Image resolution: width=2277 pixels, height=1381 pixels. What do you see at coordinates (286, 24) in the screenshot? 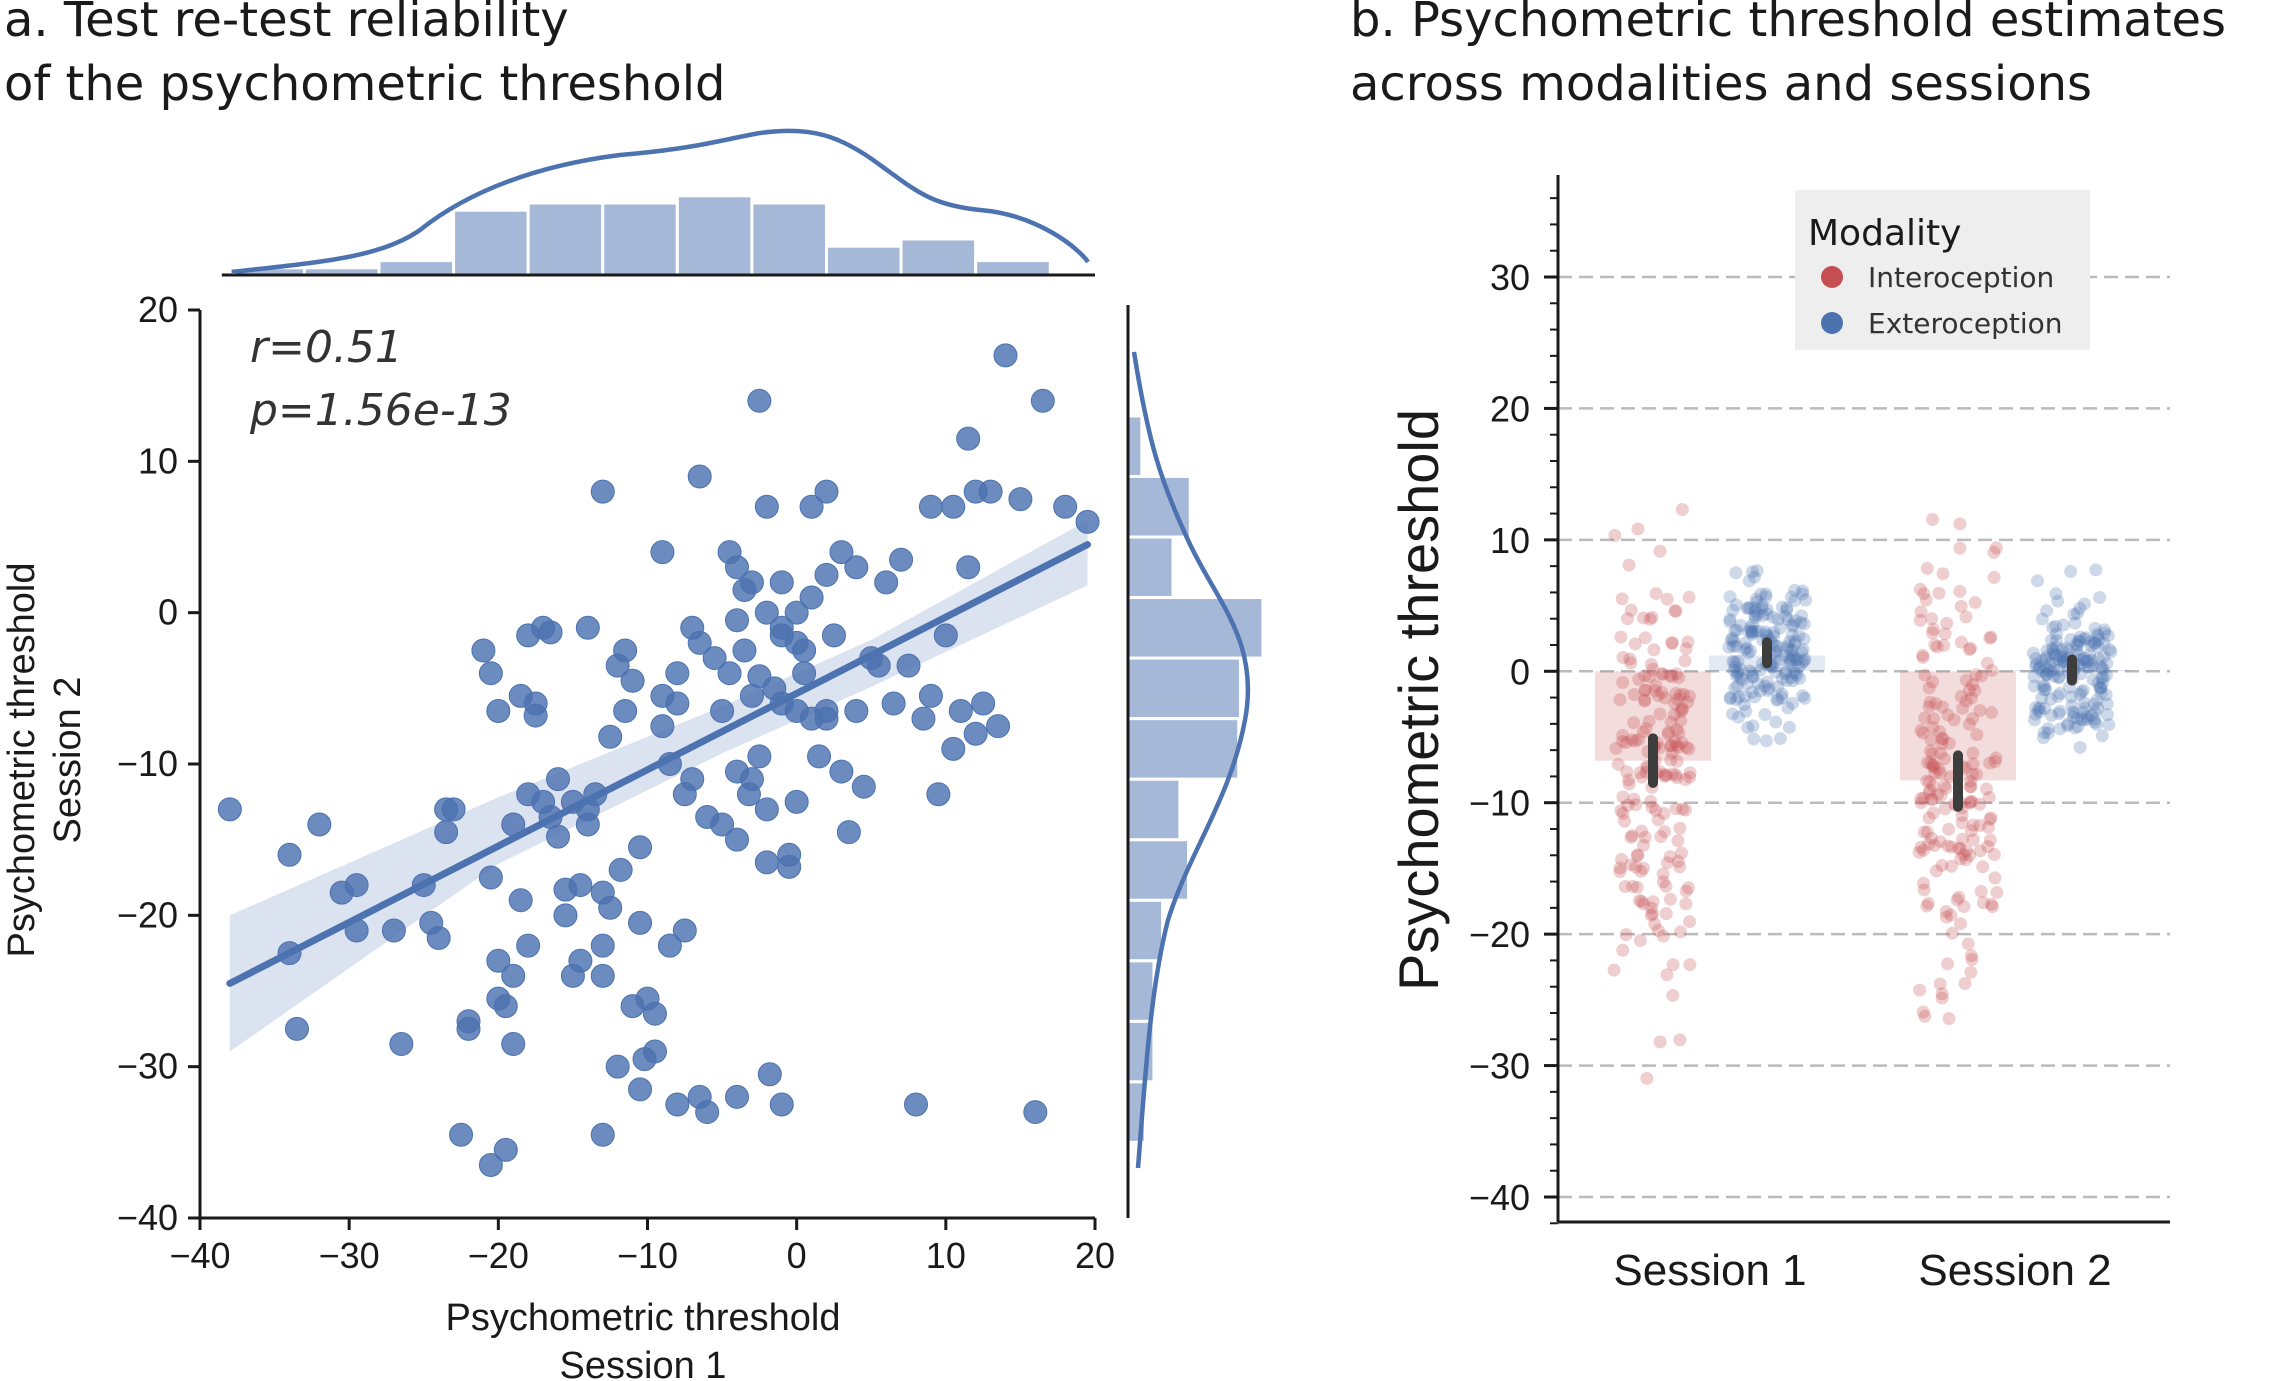
I see `panel-a-title-line1: a. Test re-test reliability` at bounding box center [286, 24].